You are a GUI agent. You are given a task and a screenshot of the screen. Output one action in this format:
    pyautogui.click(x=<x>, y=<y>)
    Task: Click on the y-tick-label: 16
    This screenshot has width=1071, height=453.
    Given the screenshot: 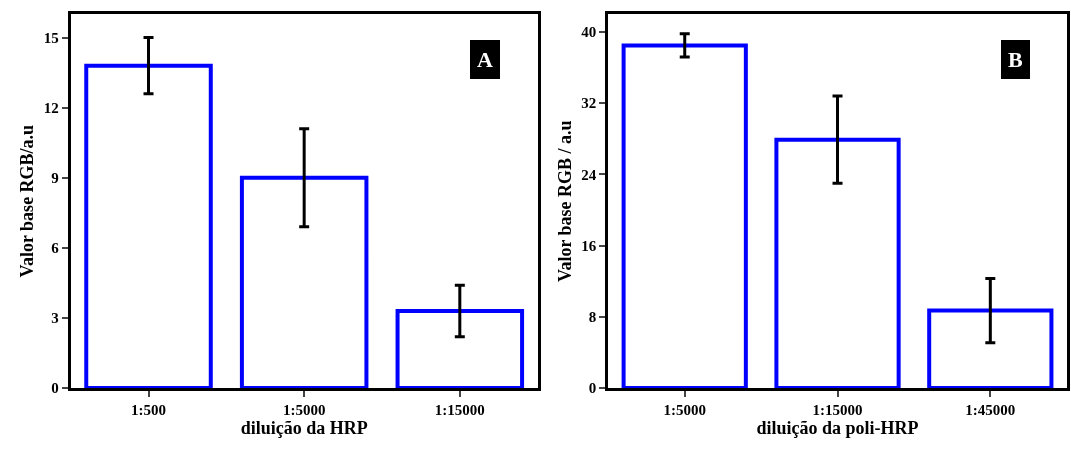 What is the action you would take?
    pyautogui.click(x=589, y=245)
    